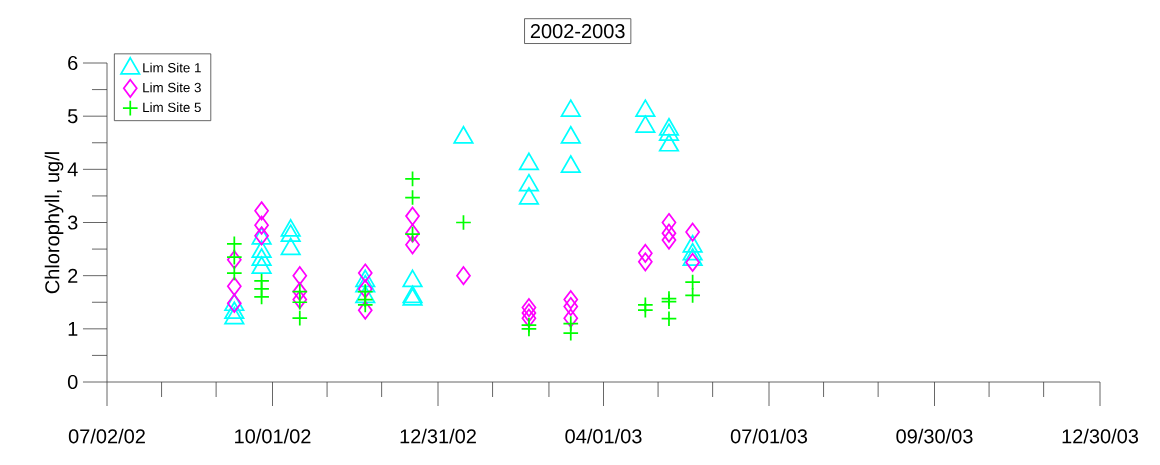  Describe the element at coordinates (72, 382) in the screenshot. I see `y-tick-label: 0` at that location.